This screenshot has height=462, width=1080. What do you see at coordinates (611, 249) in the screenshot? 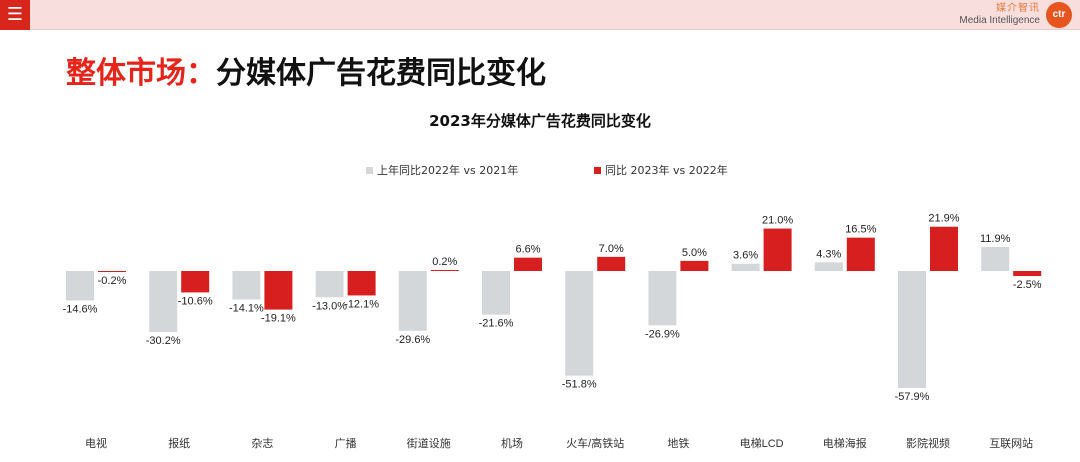
I see `data-label-2023-6: 7.0%` at bounding box center [611, 249].